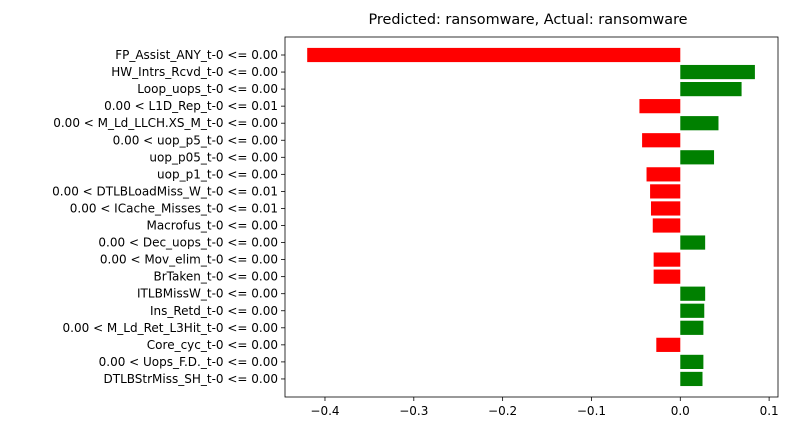 This screenshot has height=435, width=788. What do you see at coordinates (194, 72) in the screenshot?
I see `y-tick-label: HW_Intrs_Rcvd_t-0 <= 0.00` at bounding box center [194, 72].